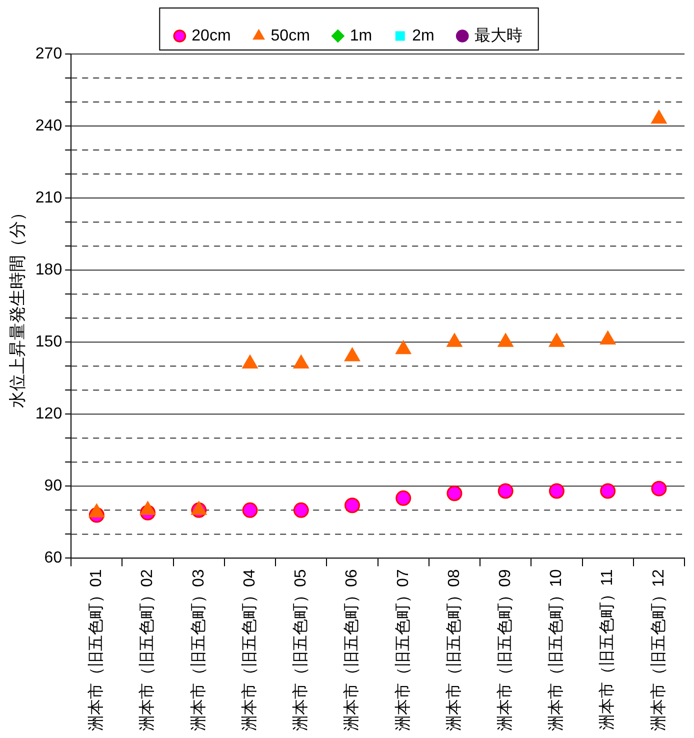  I want to click on legend-label: 50cm, so click(290, 35).